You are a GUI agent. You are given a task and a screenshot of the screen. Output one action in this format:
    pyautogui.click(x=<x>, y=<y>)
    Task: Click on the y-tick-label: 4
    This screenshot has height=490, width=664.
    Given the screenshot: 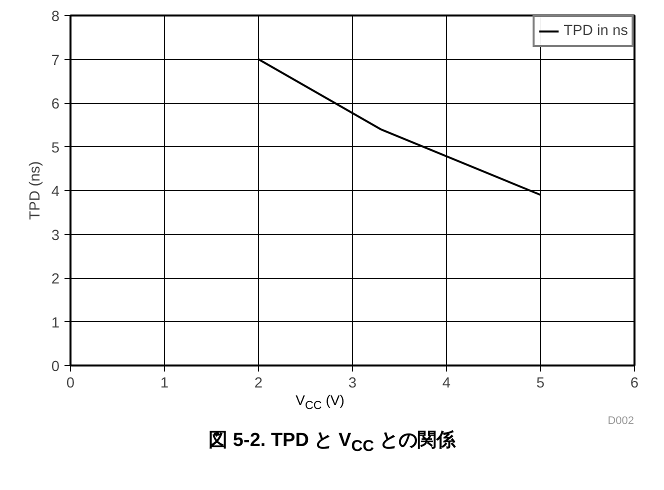 What is the action you would take?
    pyautogui.click(x=55, y=192)
    